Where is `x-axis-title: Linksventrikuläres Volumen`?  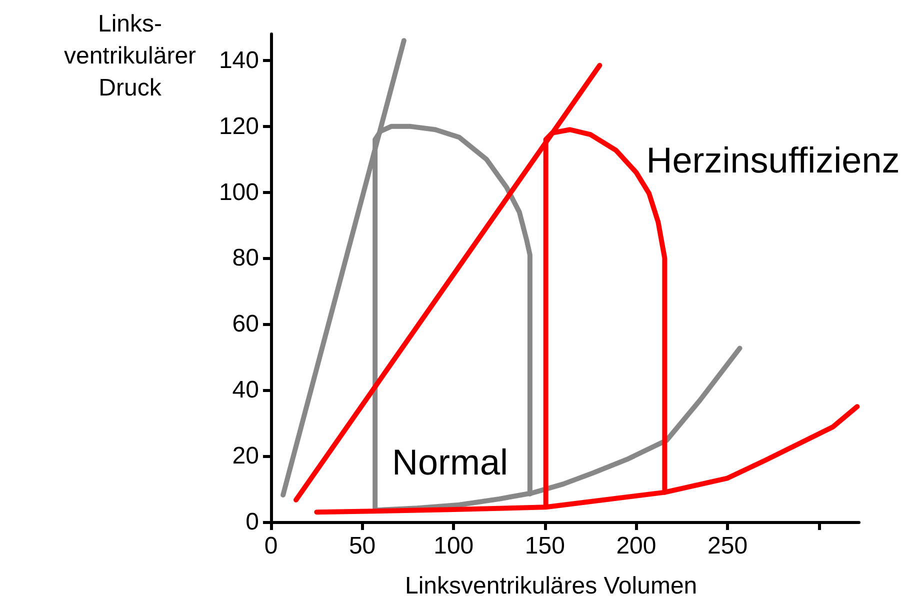
x-axis-title: Linksventrikuläres Volumen is located at coordinates (551, 586).